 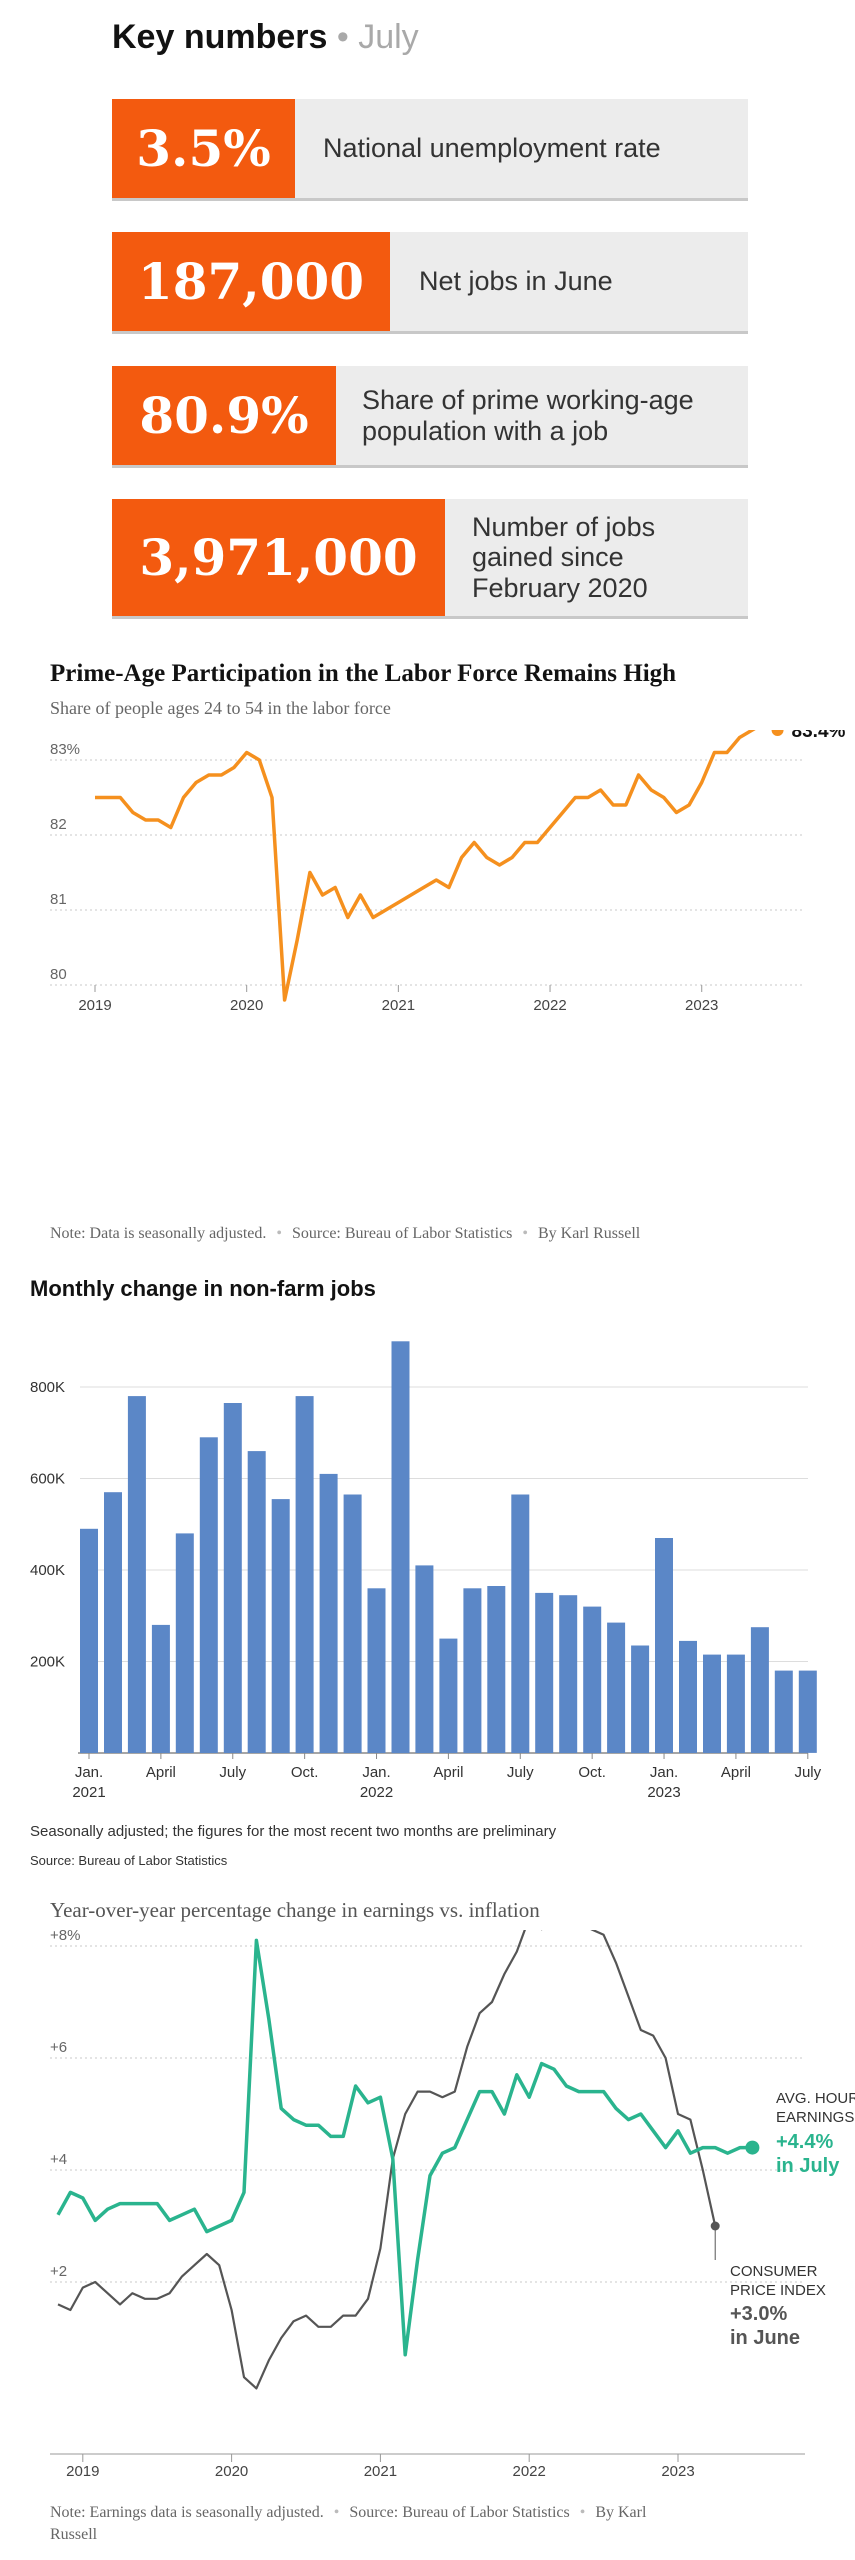 What do you see at coordinates (448, 1547) in the screenshot?
I see `jobs-bars` at bounding box center [448, 1547].